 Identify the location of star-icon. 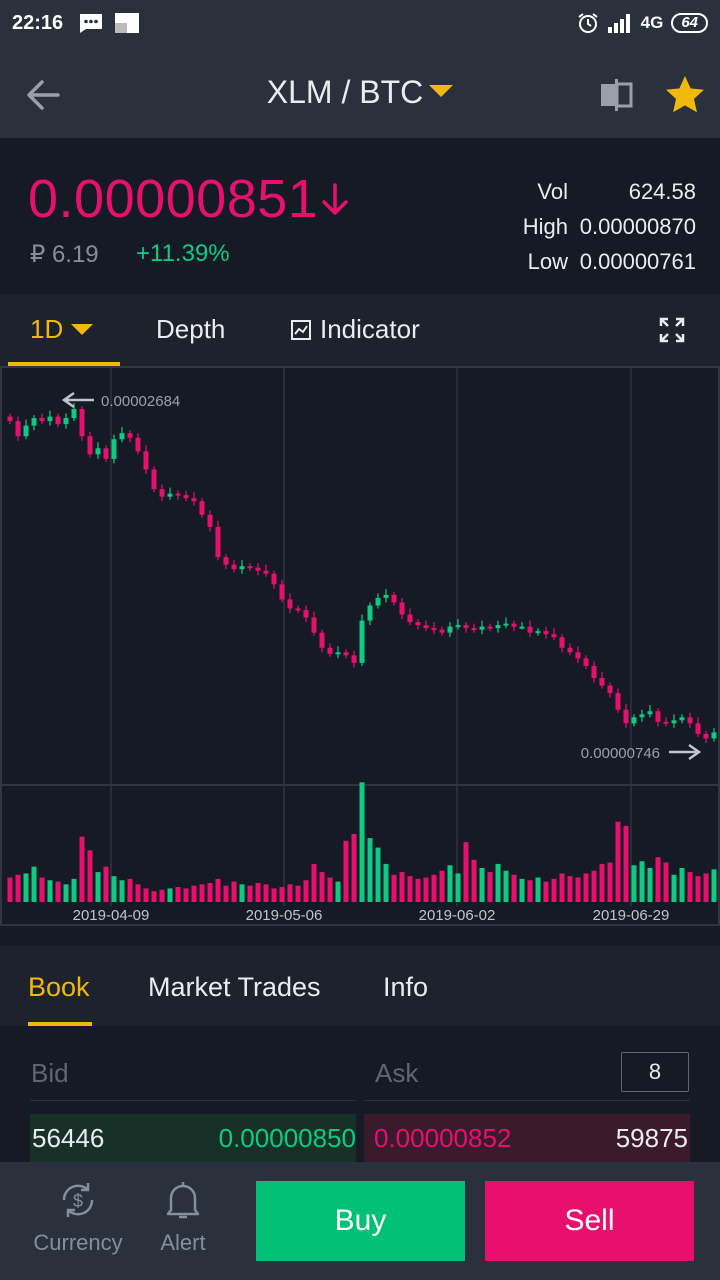
(685, 95).